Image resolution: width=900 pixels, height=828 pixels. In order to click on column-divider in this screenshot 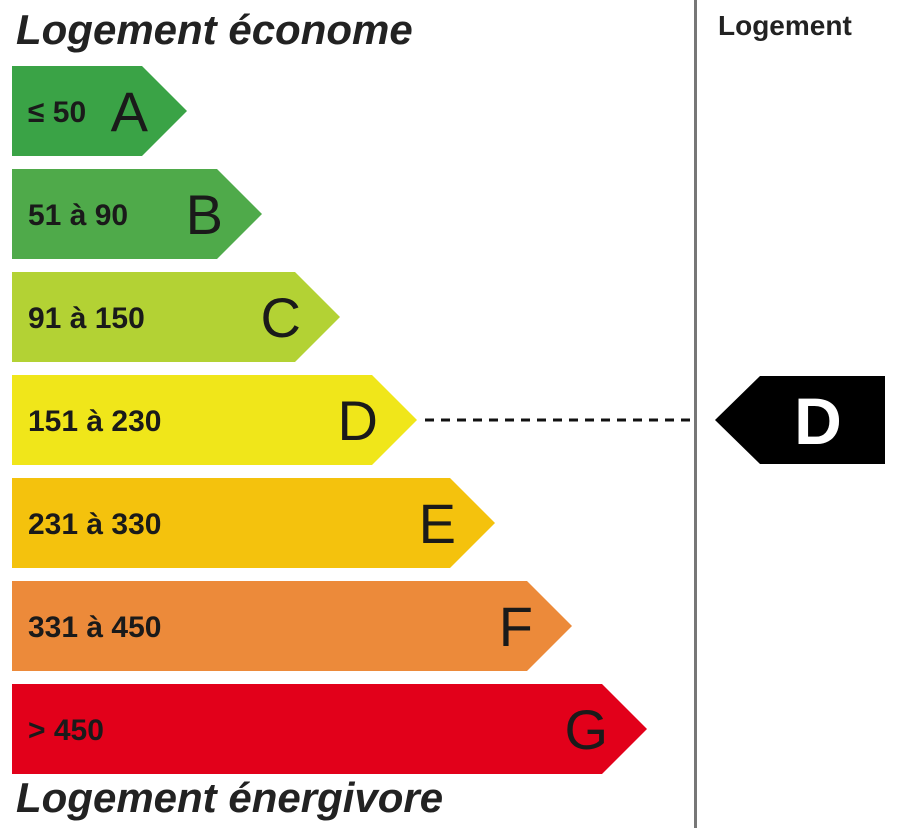, I will do `click(695, 414)`.